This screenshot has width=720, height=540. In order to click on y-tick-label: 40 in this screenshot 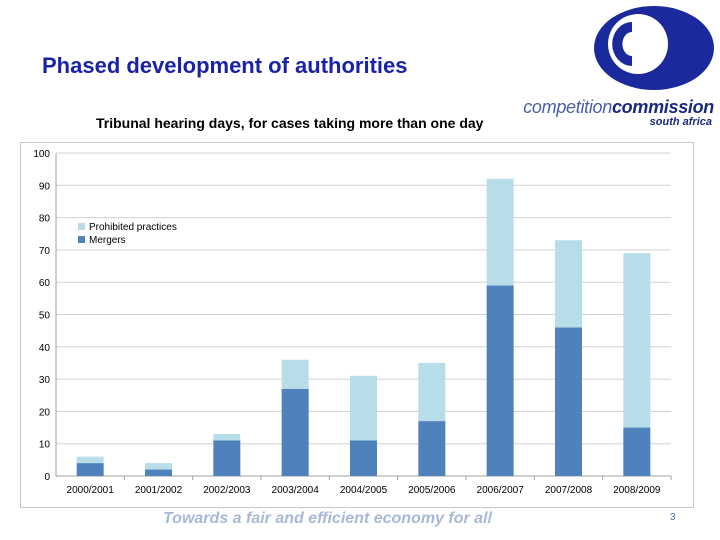, I will do `click(45, 348)`.